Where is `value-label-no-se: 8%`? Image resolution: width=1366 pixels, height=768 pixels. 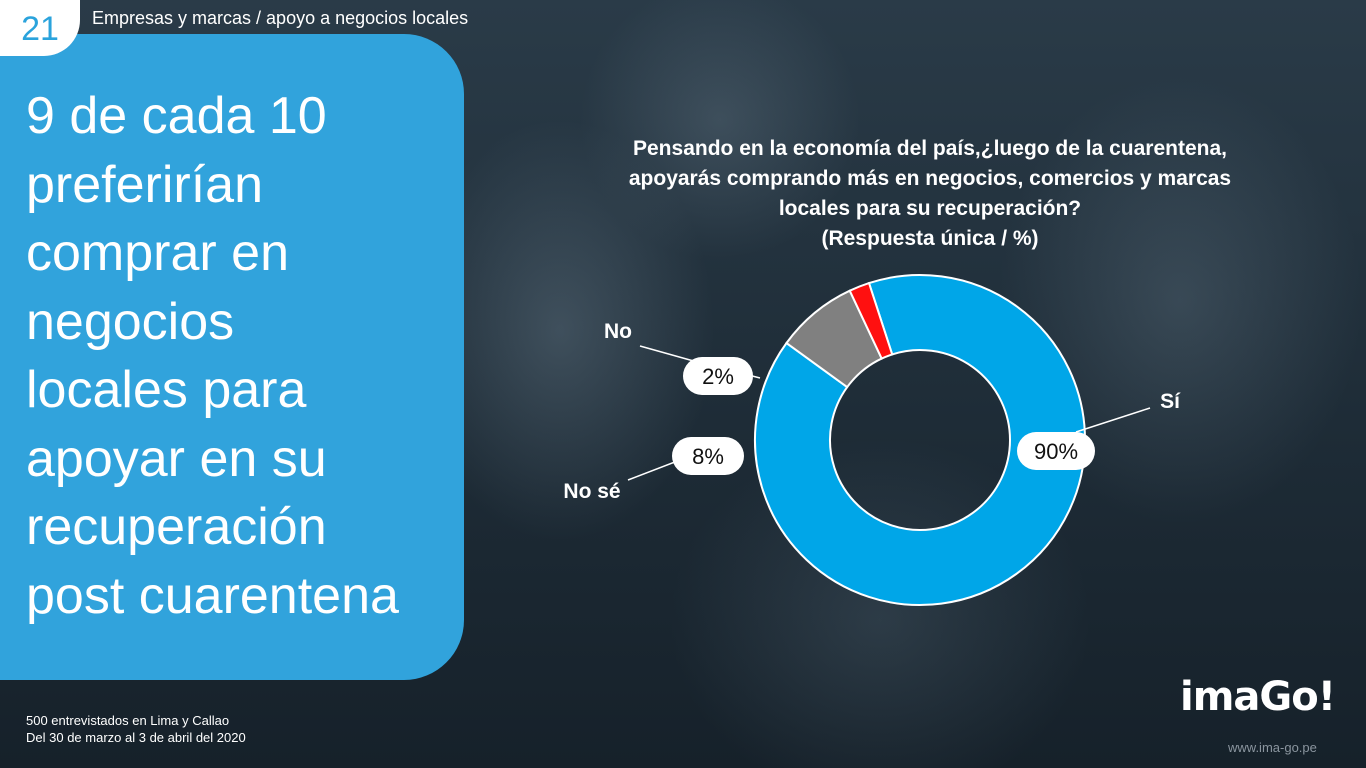
value-label-no-se: 8% is located at coordinates (708, 456).